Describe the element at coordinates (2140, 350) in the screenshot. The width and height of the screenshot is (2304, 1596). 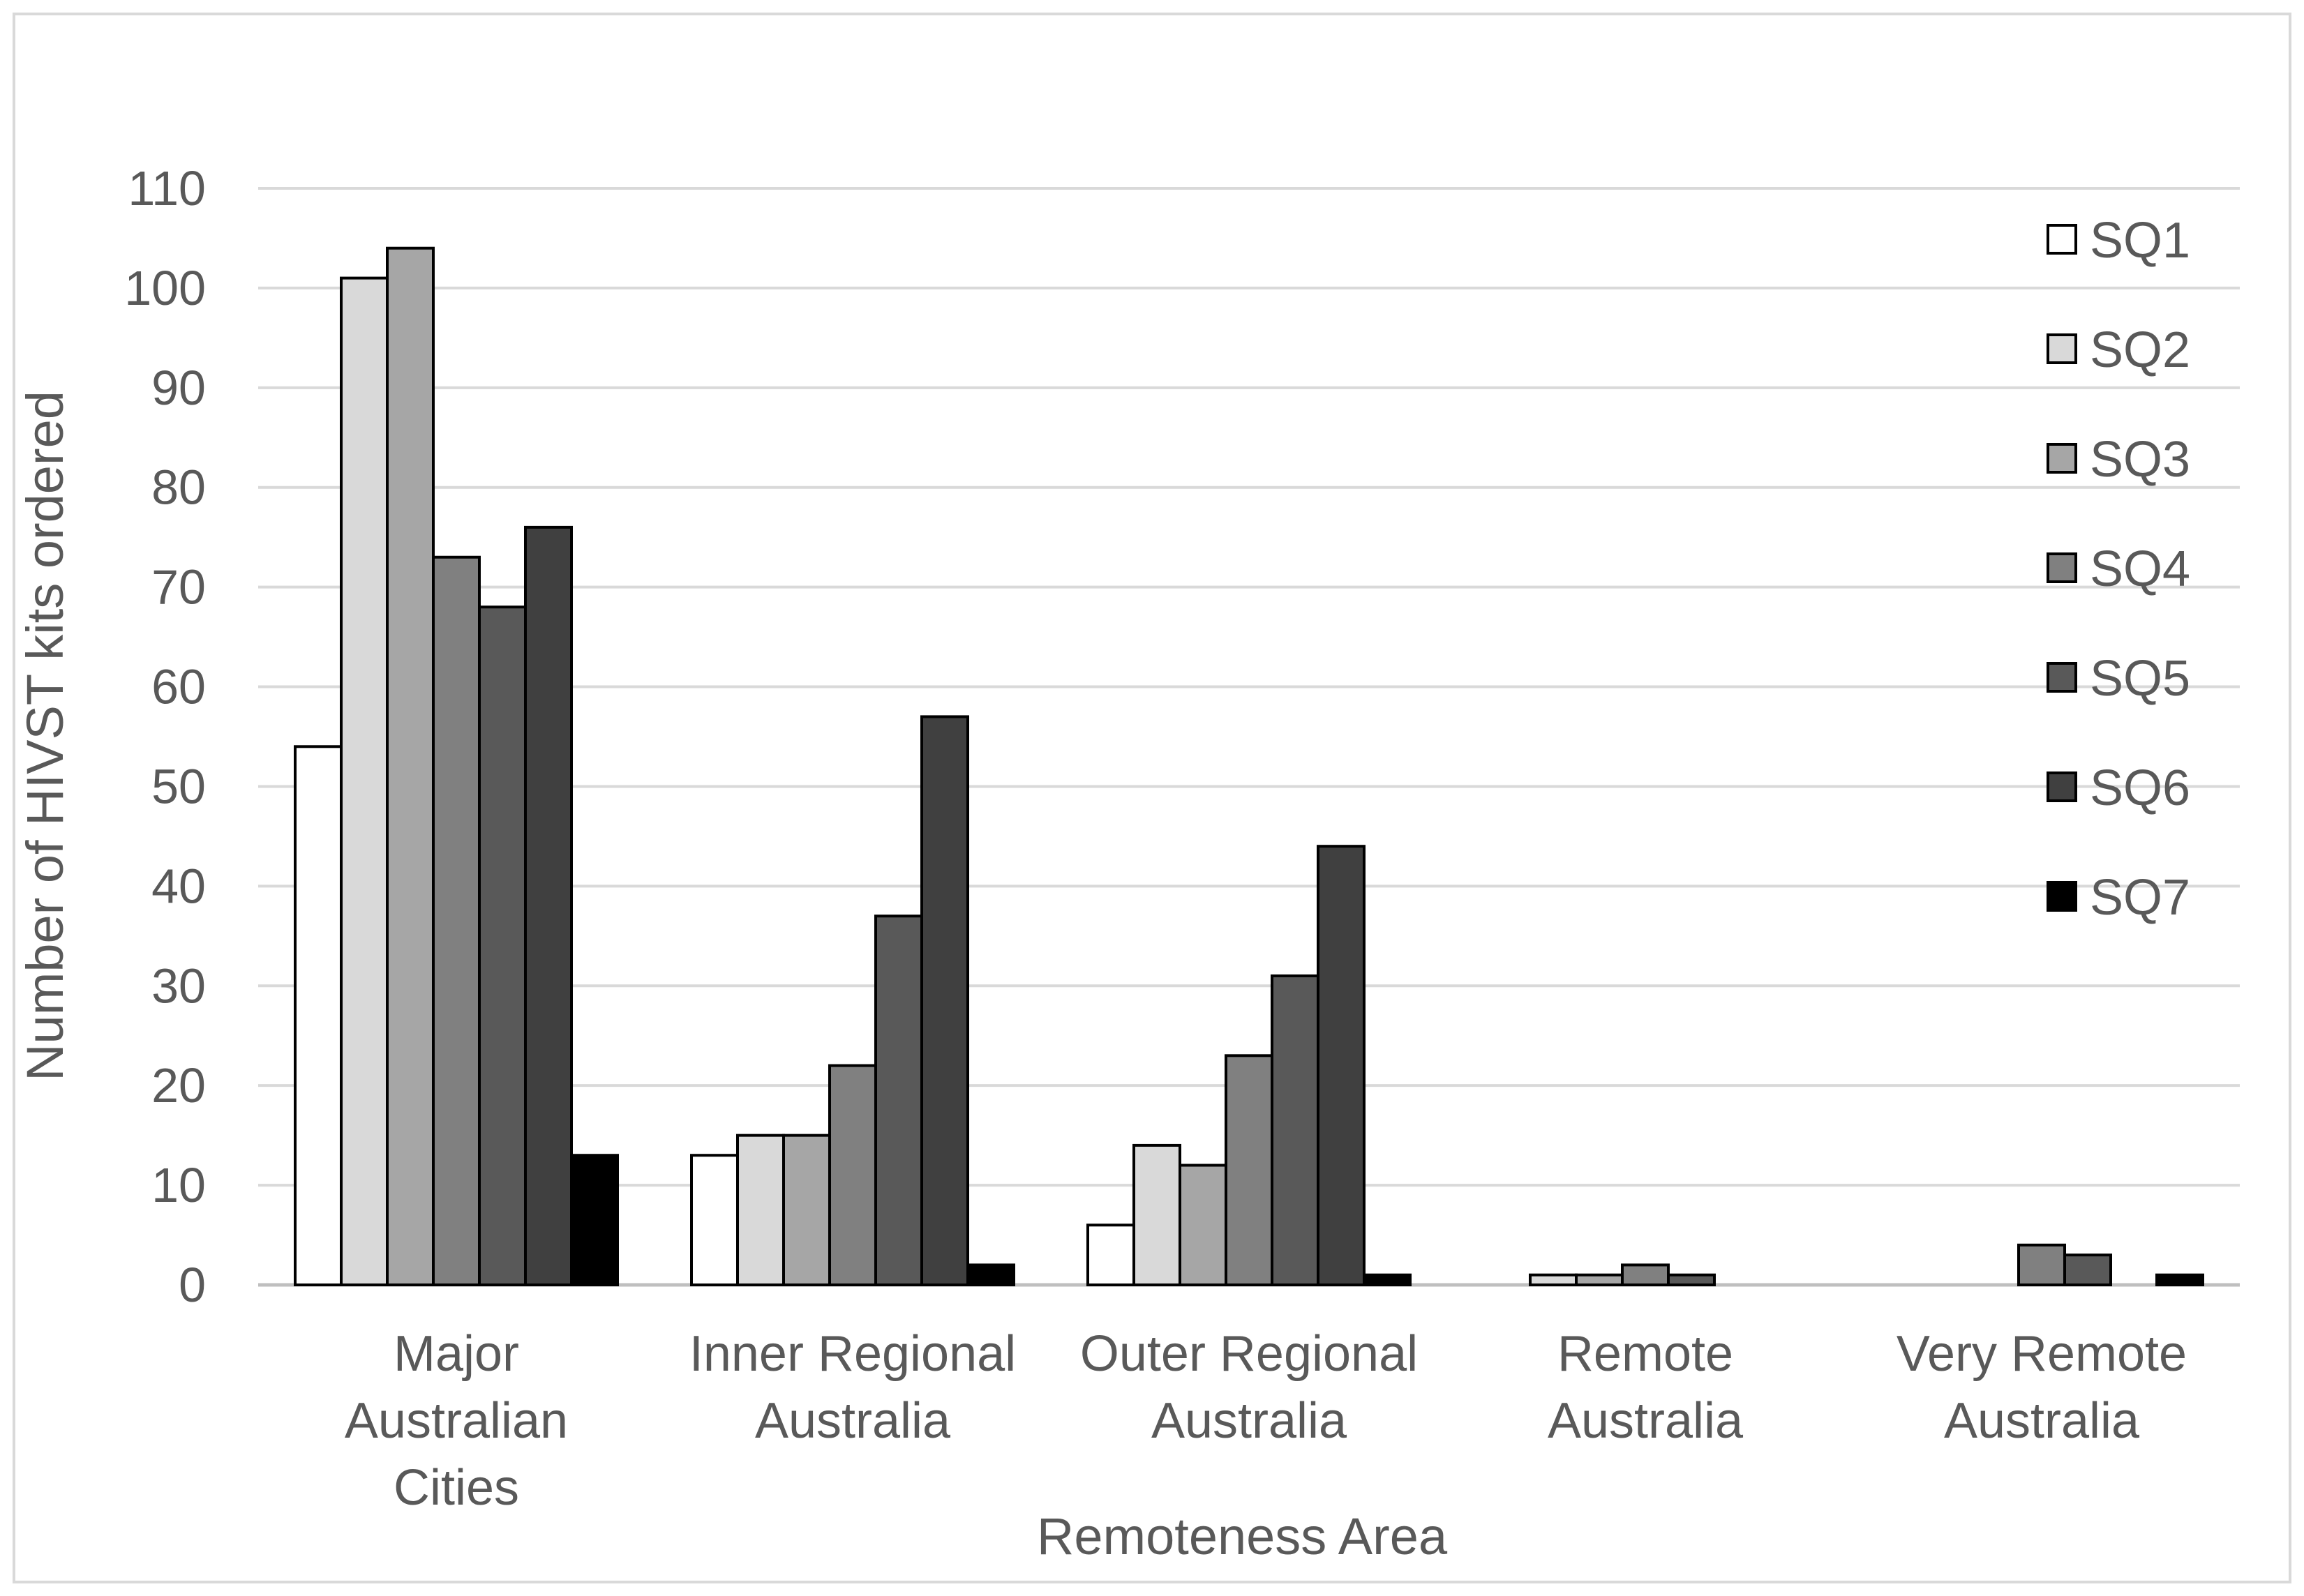
I see `legend-label: SQ2` at that location.